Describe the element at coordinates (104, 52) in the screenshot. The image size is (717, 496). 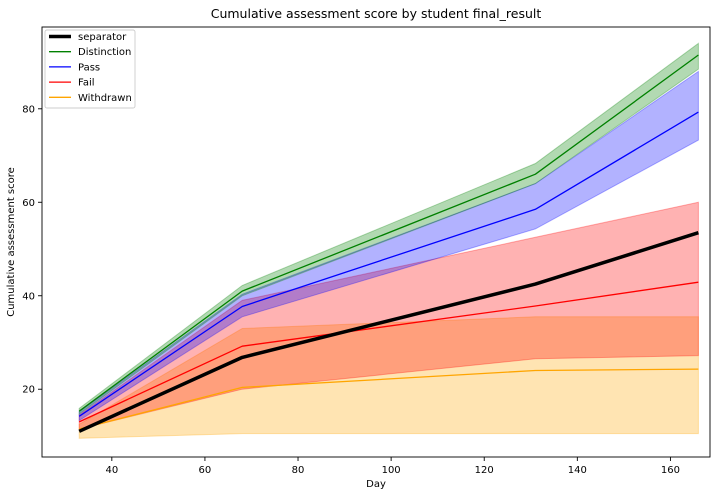
I see `distinction-legend-label: Distinction` at that location.